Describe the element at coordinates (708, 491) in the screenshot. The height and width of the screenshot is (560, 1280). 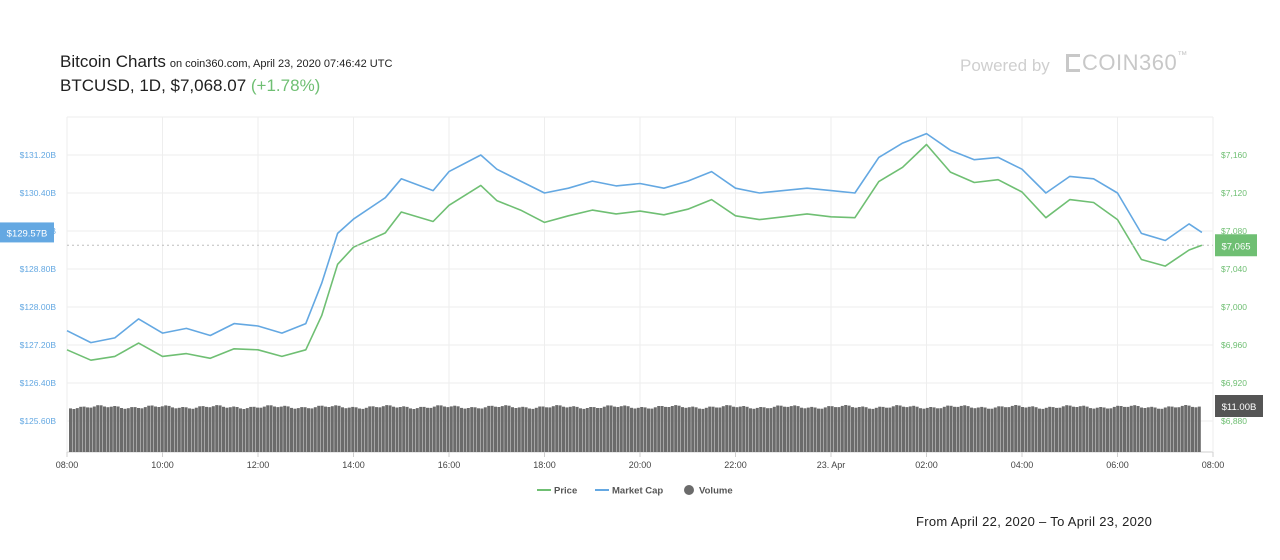
I see `legend-item: Volume` at that location.